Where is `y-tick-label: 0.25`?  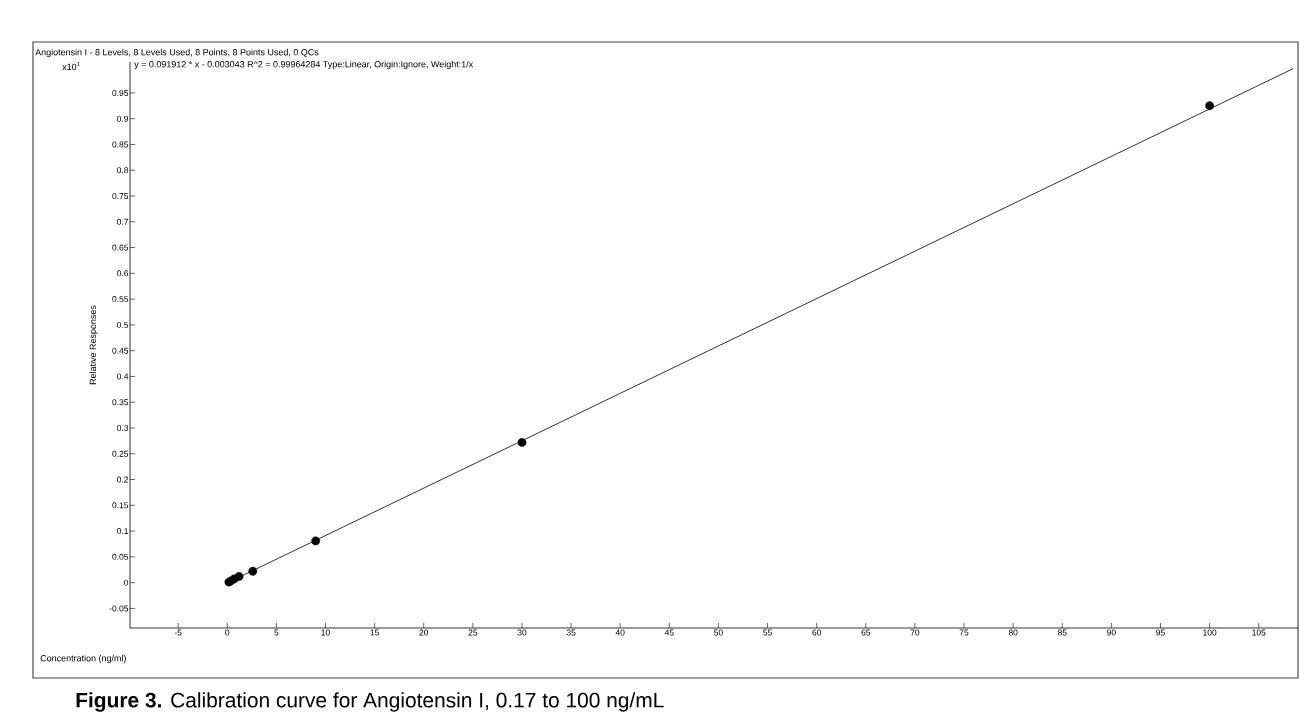 y-tick-label: 0.25 is located at coordinates (120, 453).